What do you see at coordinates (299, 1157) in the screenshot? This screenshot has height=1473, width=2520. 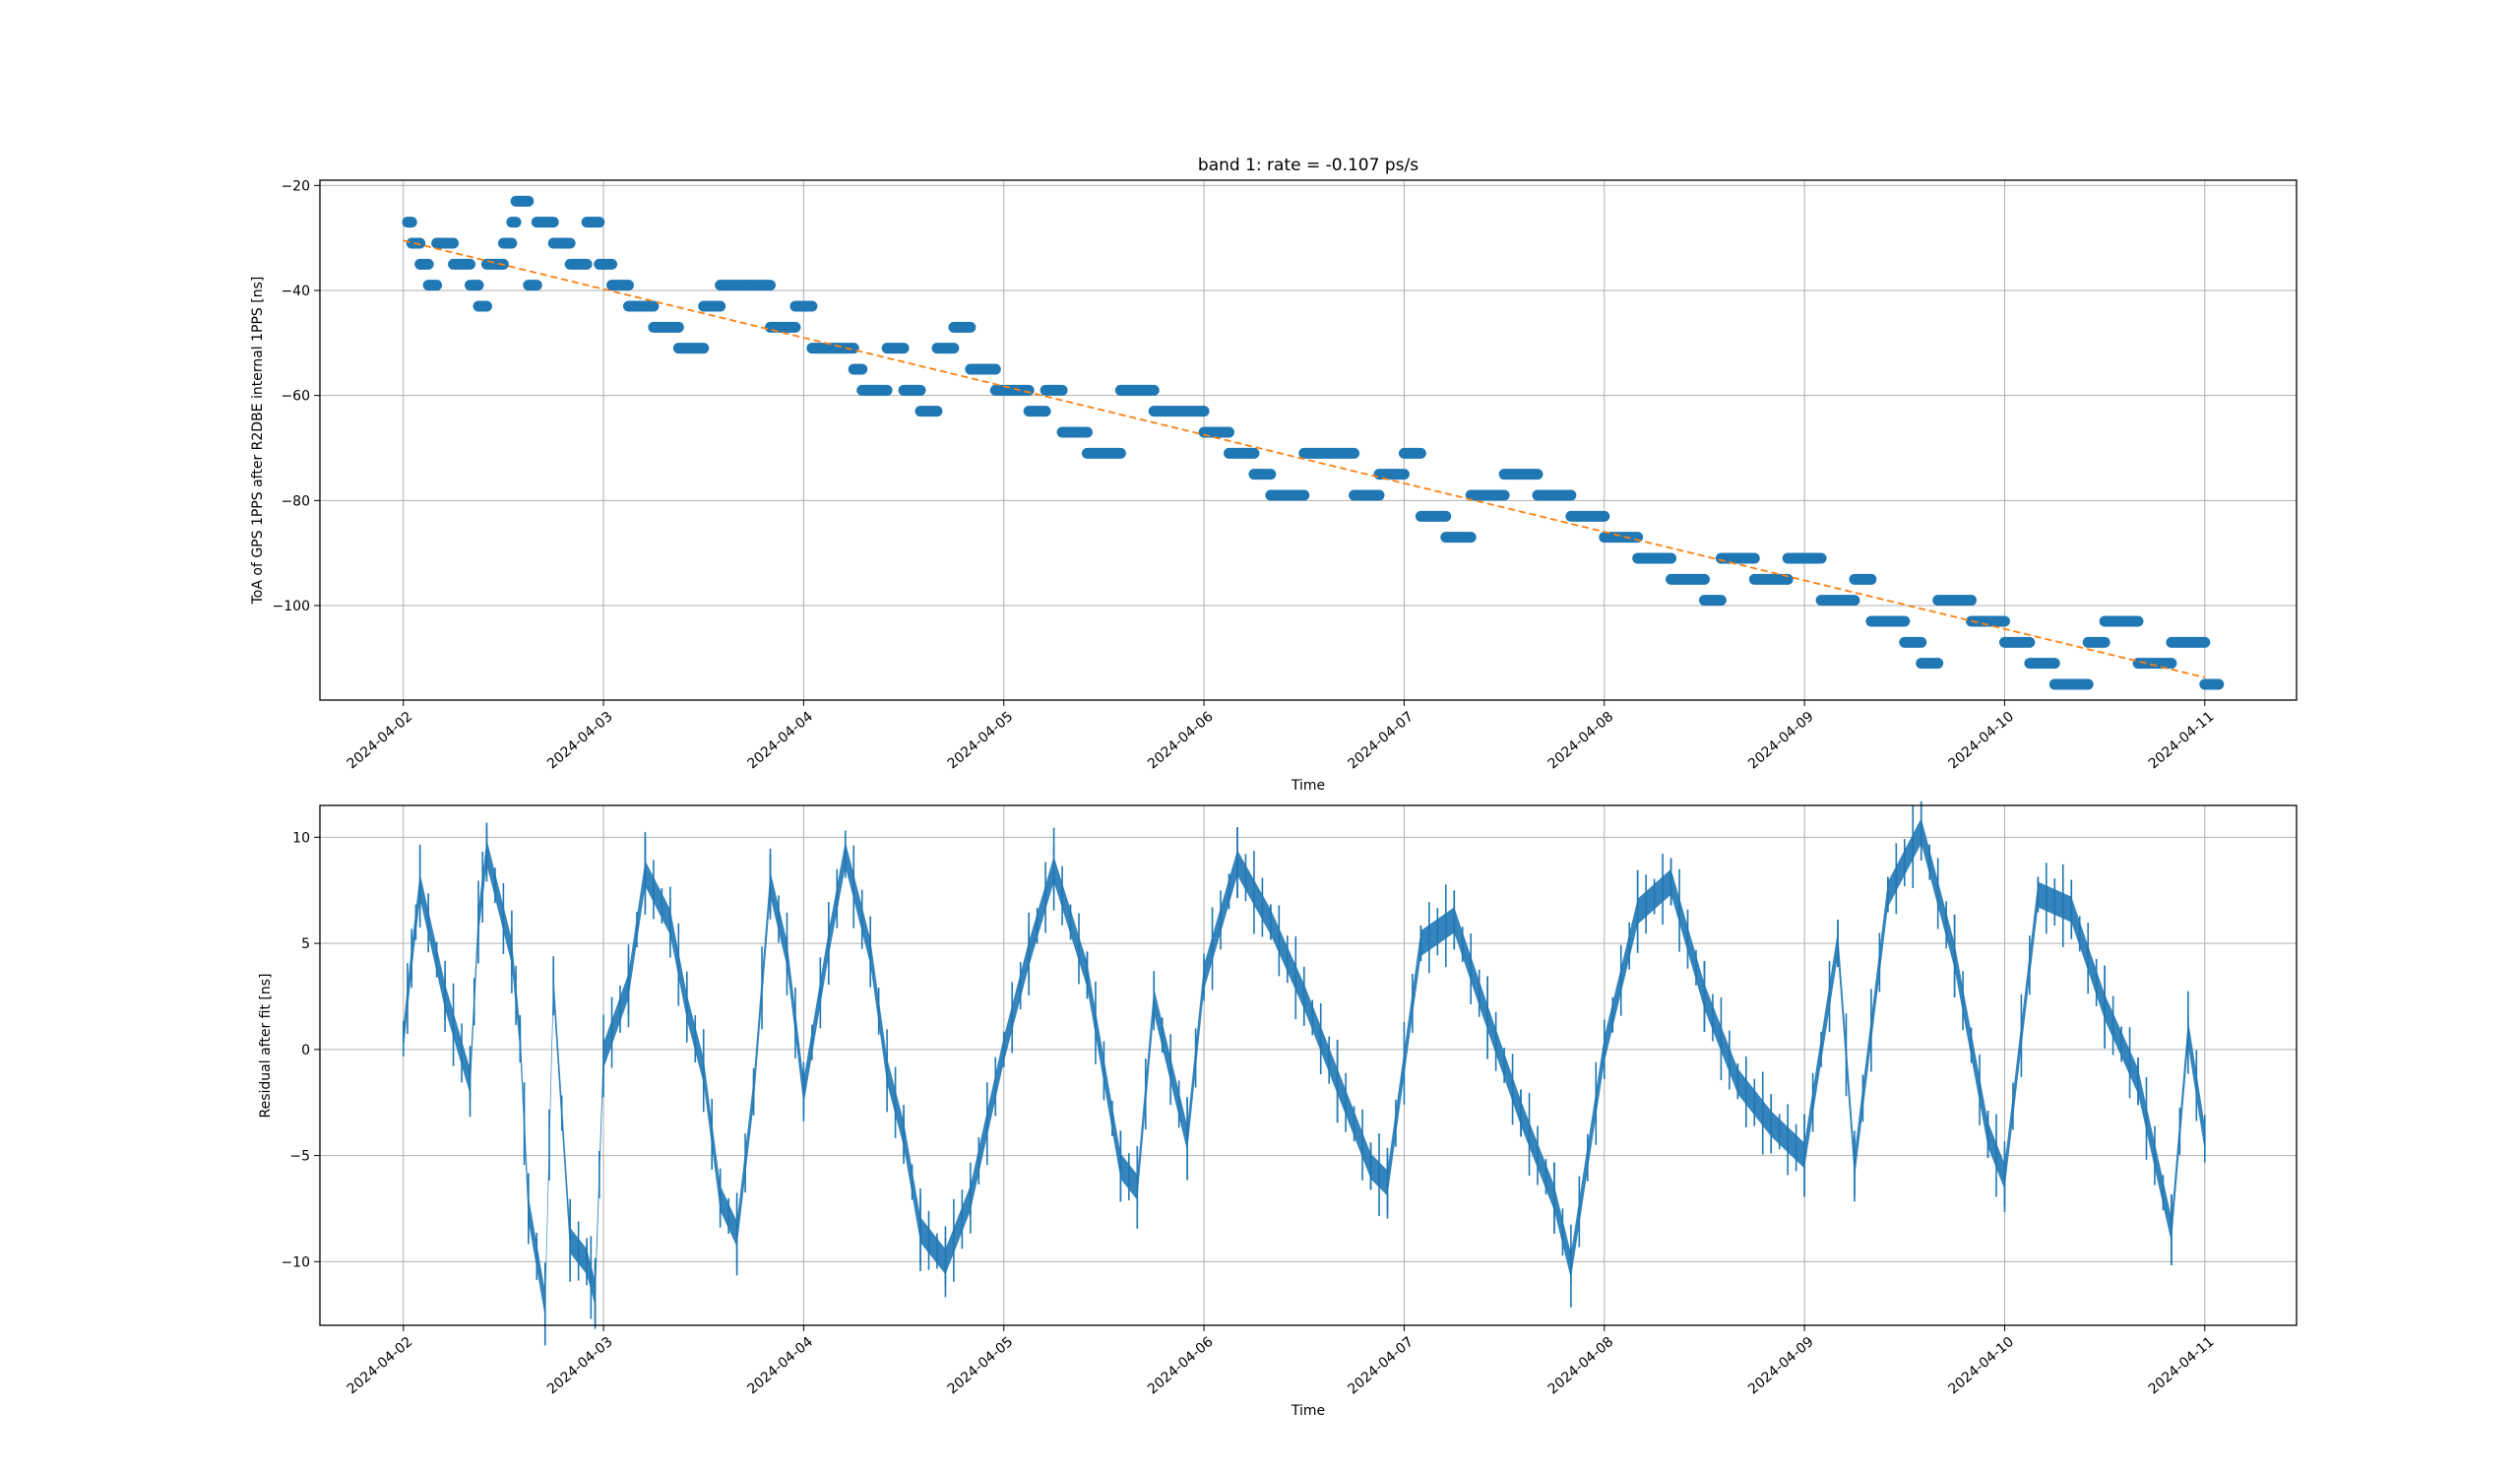 I see `y-tick-label: −5` at bounding box center [299, 1157].